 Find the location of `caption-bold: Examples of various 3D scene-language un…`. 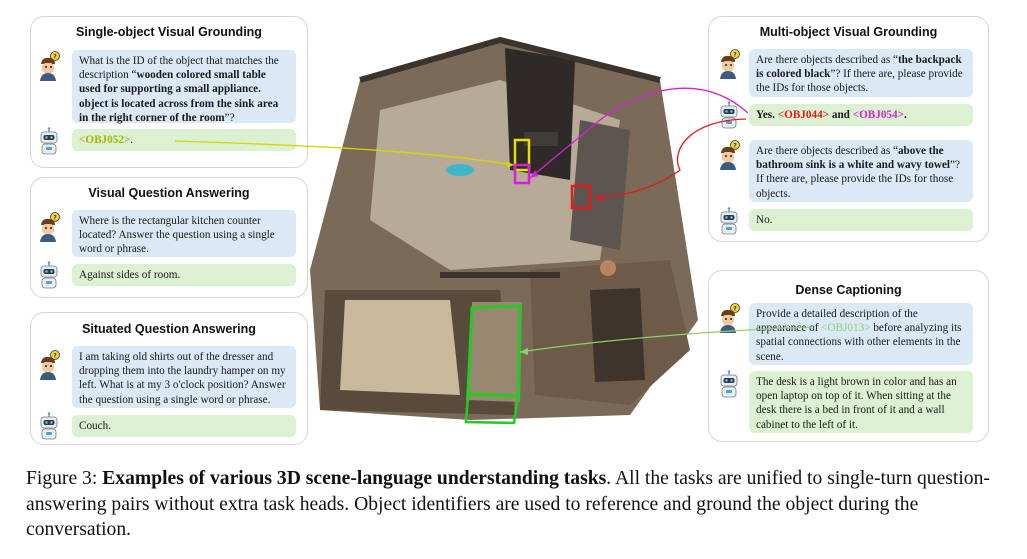

caption-bold: Examples of various 3D scene-language un… is located at coordinates (354, 478).